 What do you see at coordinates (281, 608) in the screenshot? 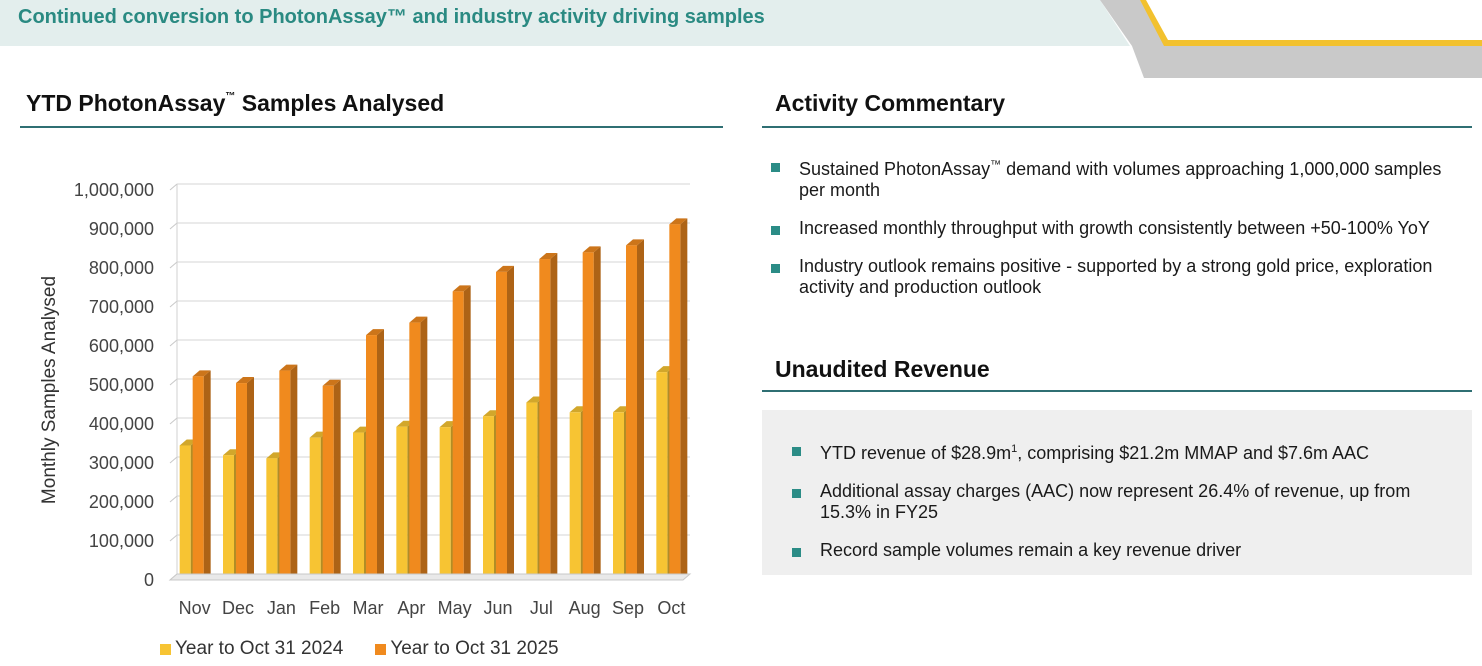
I see `x-tick-label: Jan` at bounding box center [281, 608].